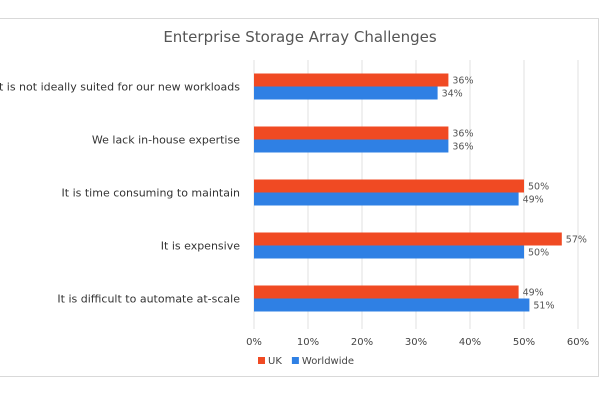 The image size is (600, 400). Describe the element at coordinates (151, 193) in the screenshot. I see `category-label: It is time consuming to maintain` at that location.